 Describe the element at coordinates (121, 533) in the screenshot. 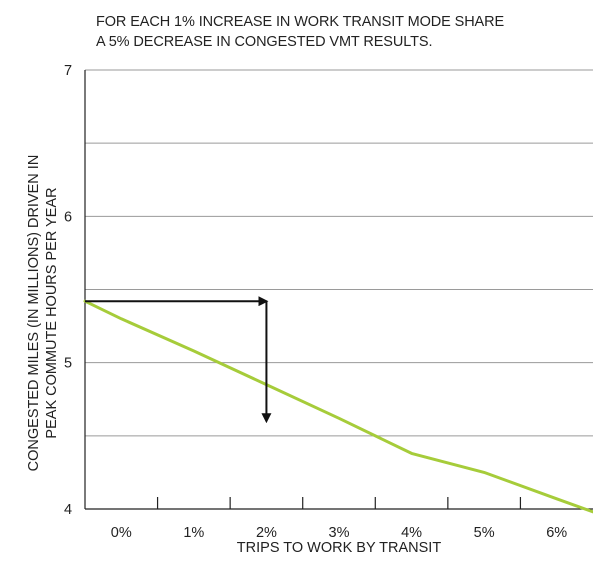

I see `x-tick-label: 0%` at that location.